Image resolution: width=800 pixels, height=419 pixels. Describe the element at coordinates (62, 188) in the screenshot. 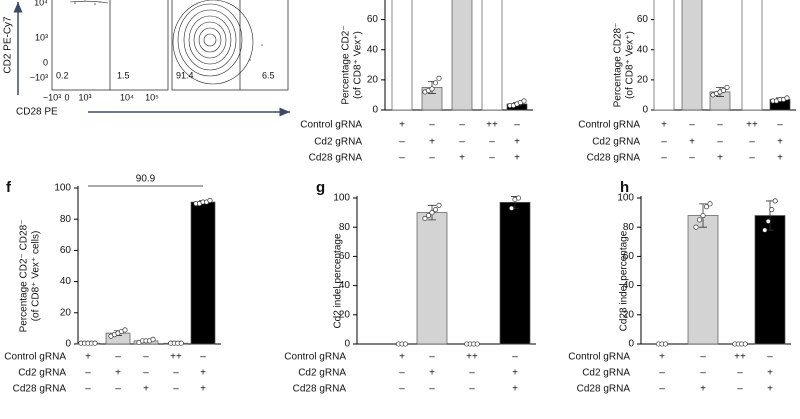

I see `y-tick-label: 100` at that location.